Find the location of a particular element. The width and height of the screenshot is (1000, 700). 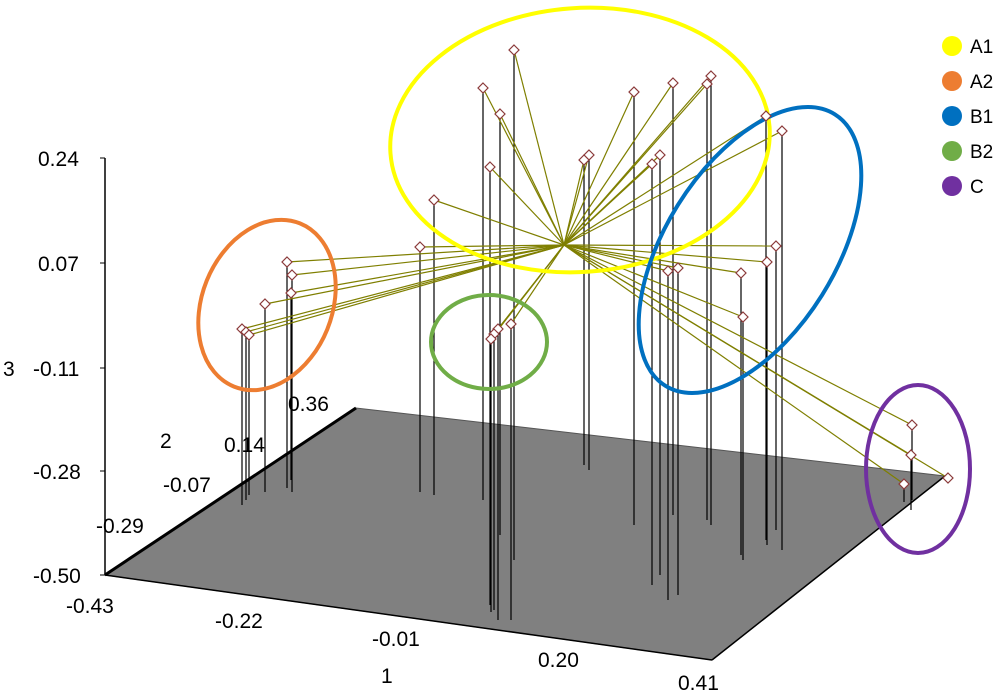

cluster-ellipse-b1 is located at coordinates (750, 250).